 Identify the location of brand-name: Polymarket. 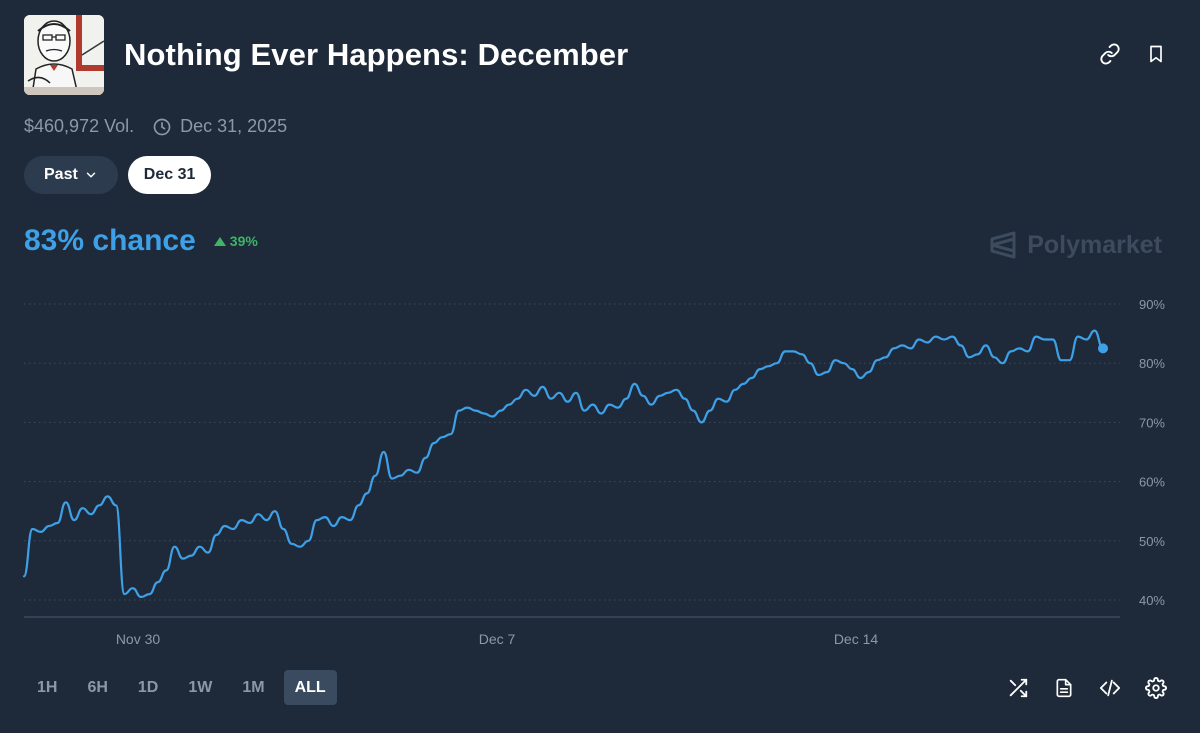
(1094, 244).